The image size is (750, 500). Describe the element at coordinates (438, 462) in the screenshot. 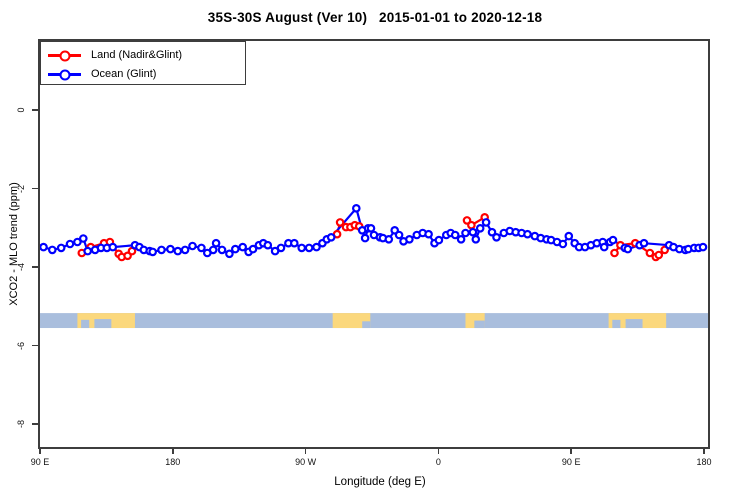

I see `x-tick-label: 0` at that location.